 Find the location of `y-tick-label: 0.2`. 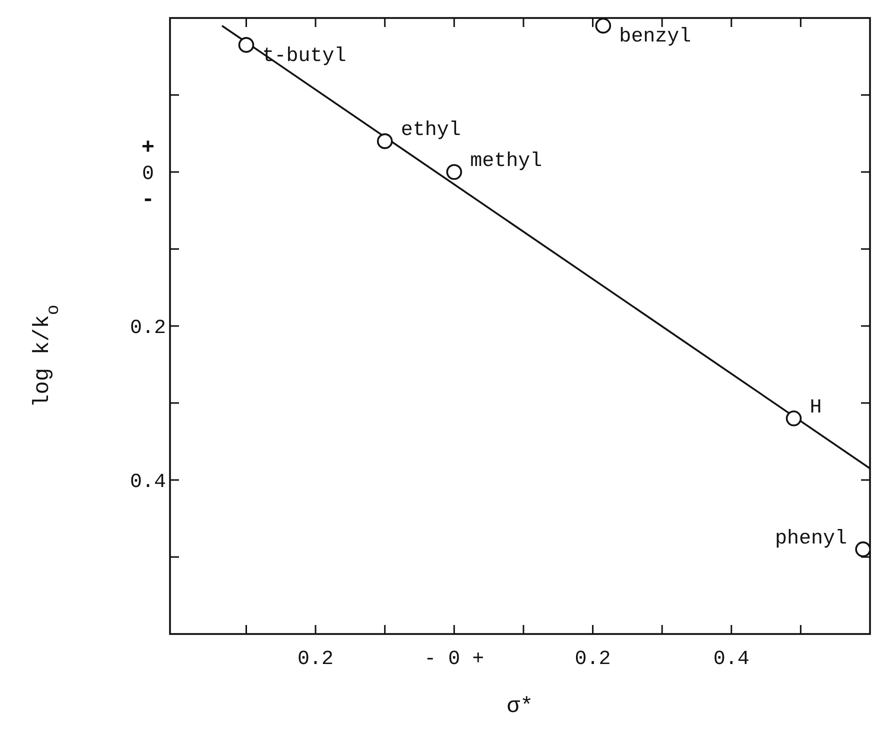

y-tick-label: 0.2 is located at coordinates (148, 328).